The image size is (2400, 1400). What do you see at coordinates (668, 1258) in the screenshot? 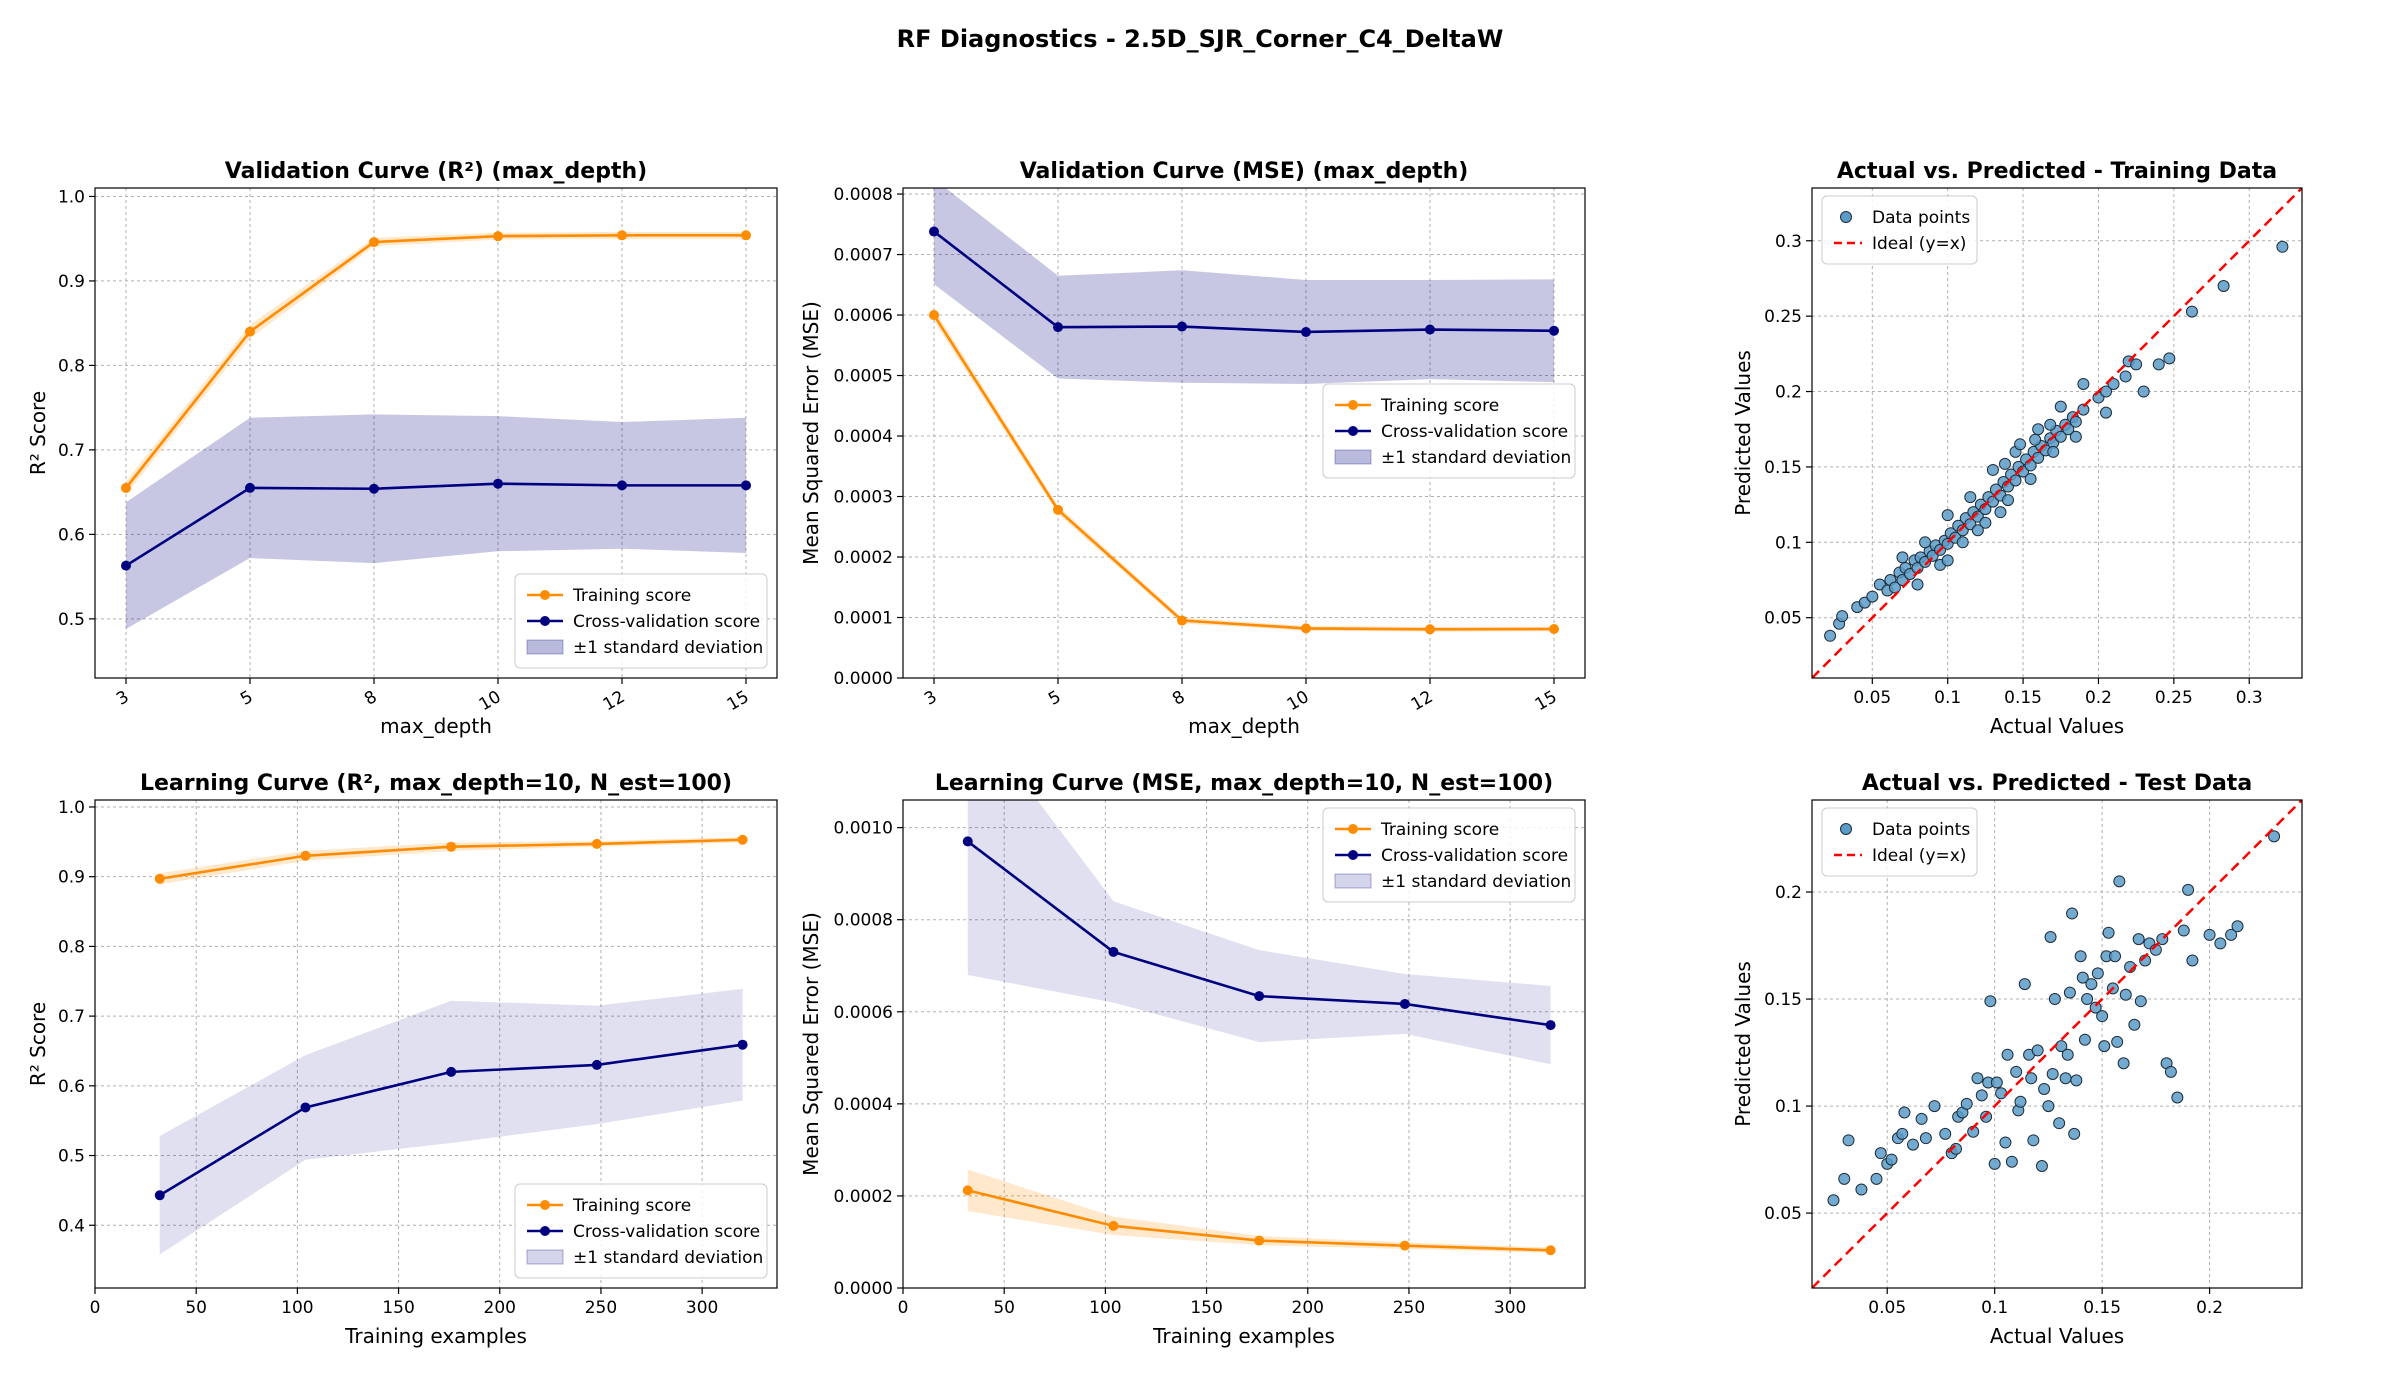
I see `legend-label-2: ±1 standard deviation` at bounding box center [668, 1258].